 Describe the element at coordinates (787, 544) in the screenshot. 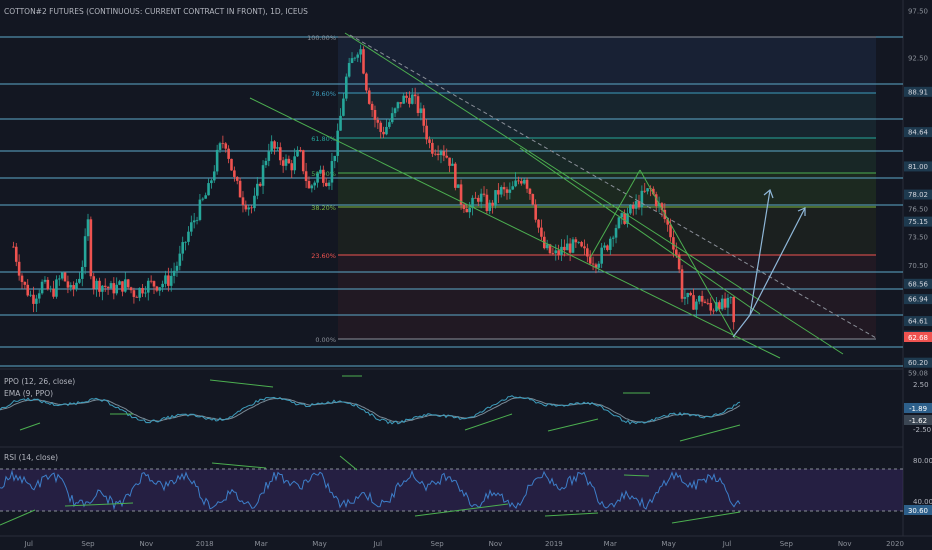

I see `time-tick-label: Sep` at that location.